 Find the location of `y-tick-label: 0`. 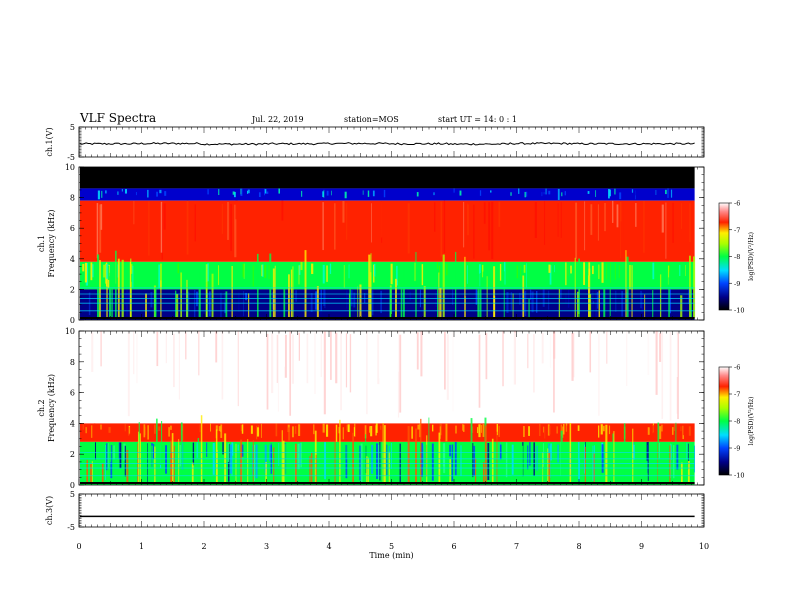

y-tick-label: 0 is located at coordinates (72, 320).